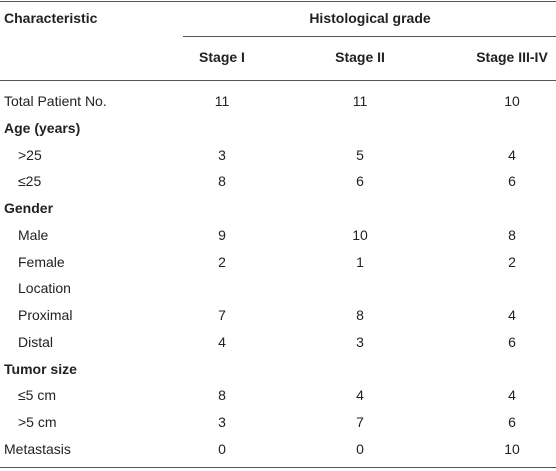 This screenshot has width=556, height=471. I want to click on row-label: >25, so click(30, 154).